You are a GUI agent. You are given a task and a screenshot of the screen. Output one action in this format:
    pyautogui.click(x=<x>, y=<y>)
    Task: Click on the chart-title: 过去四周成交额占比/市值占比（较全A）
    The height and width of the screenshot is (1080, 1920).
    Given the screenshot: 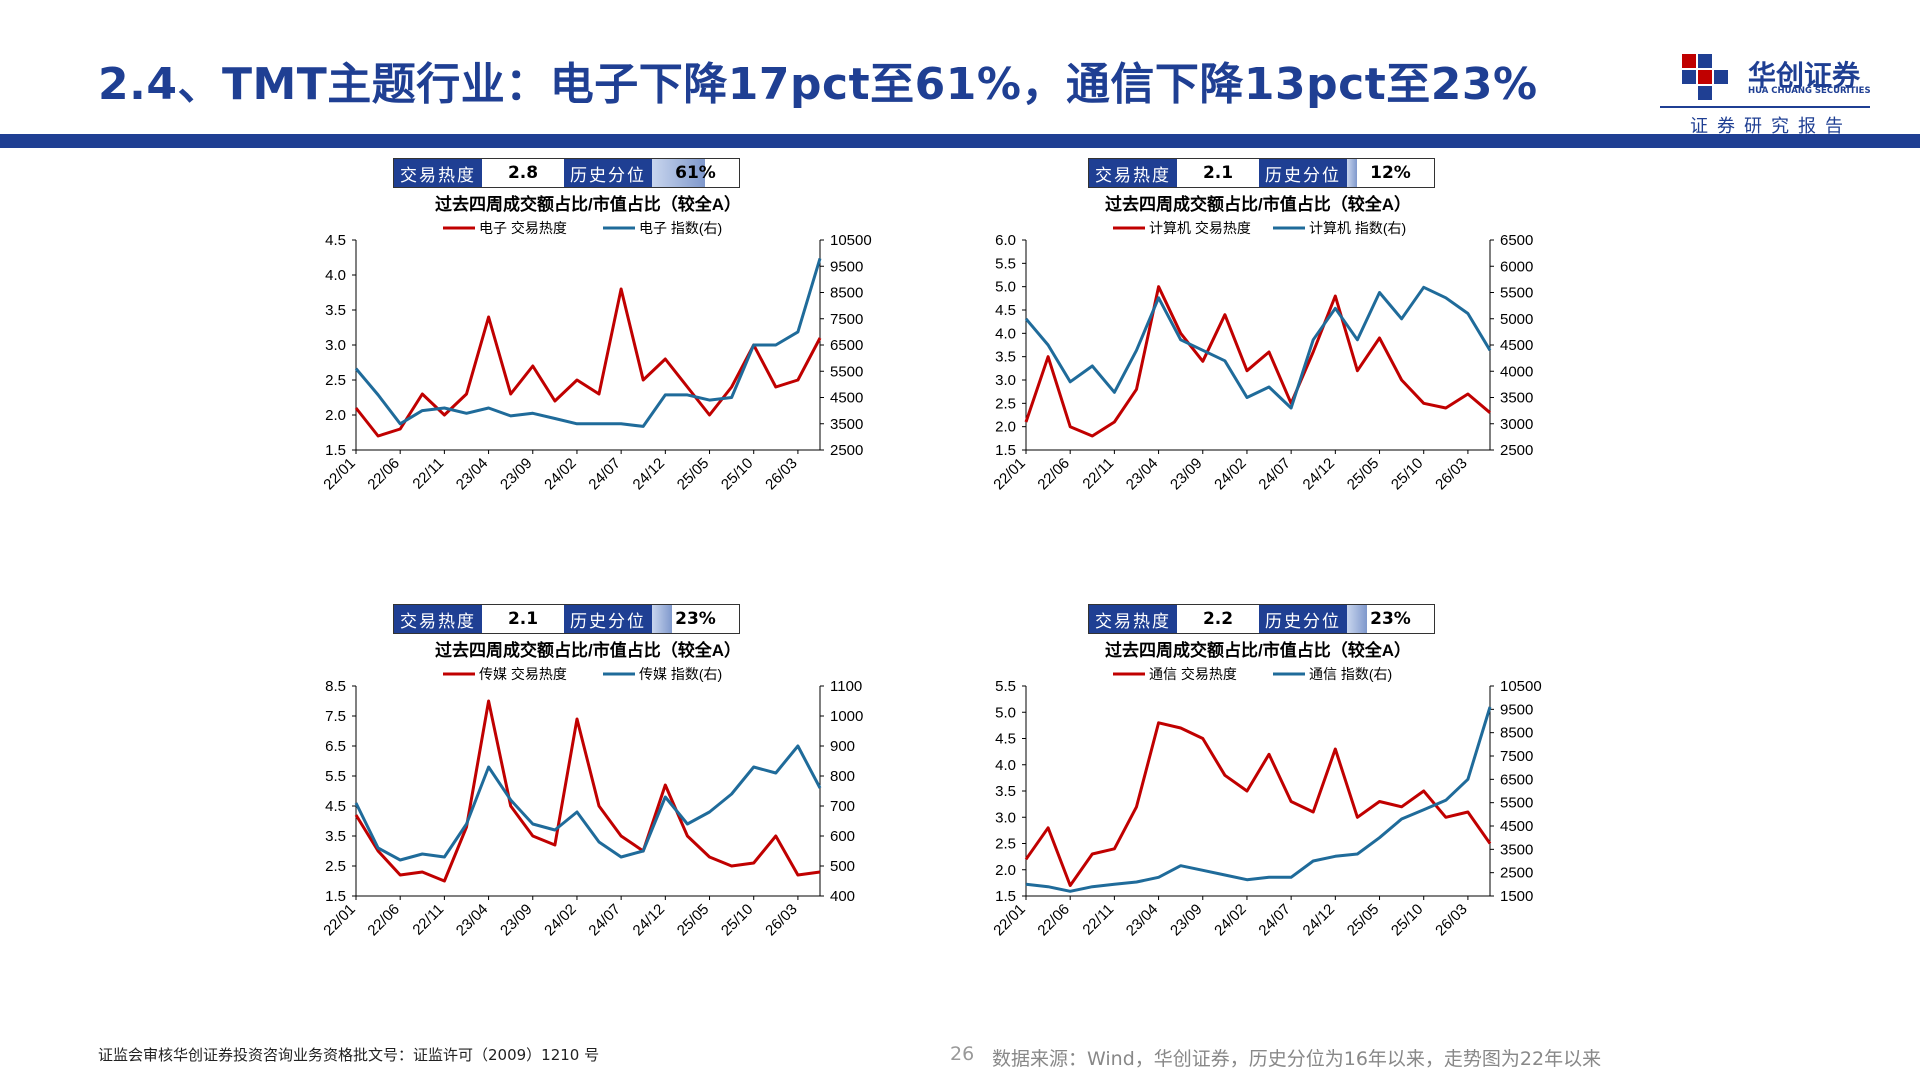 What is the action you would take?
    pyautogui.click(x=588, y=204)
    